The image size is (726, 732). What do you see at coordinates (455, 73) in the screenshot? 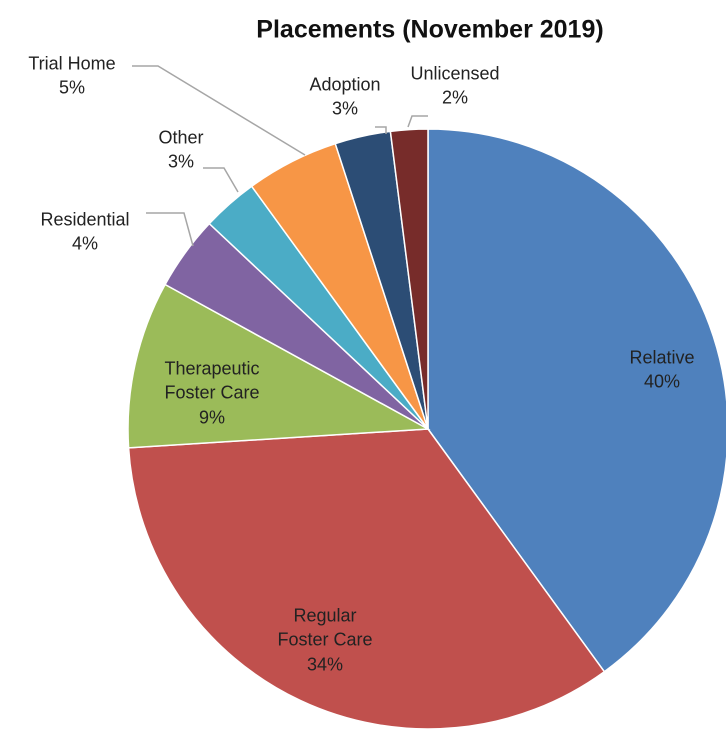
I see `category-label: Unlicensed` at bounding box center [455, 73].